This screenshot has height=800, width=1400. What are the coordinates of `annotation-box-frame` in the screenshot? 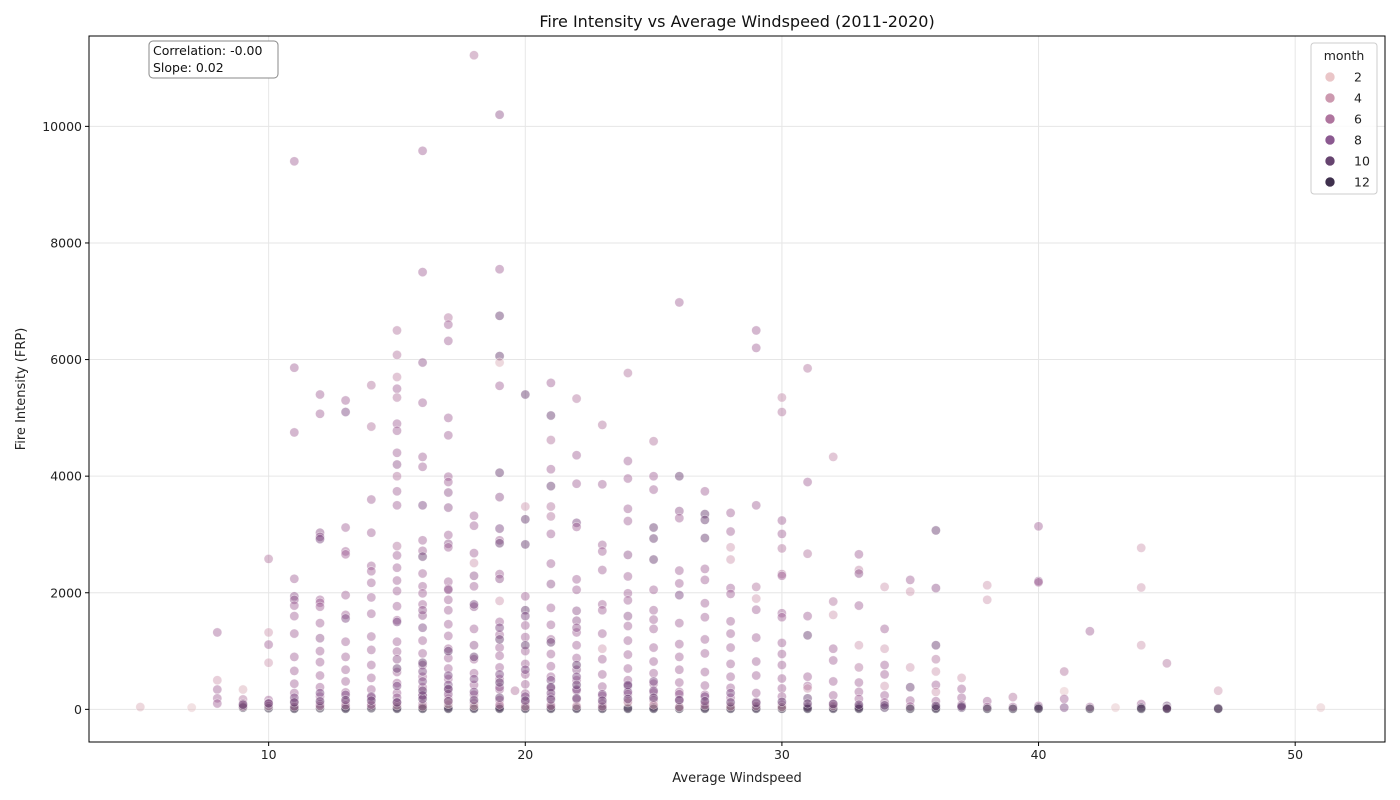 It's located at (213, 59).